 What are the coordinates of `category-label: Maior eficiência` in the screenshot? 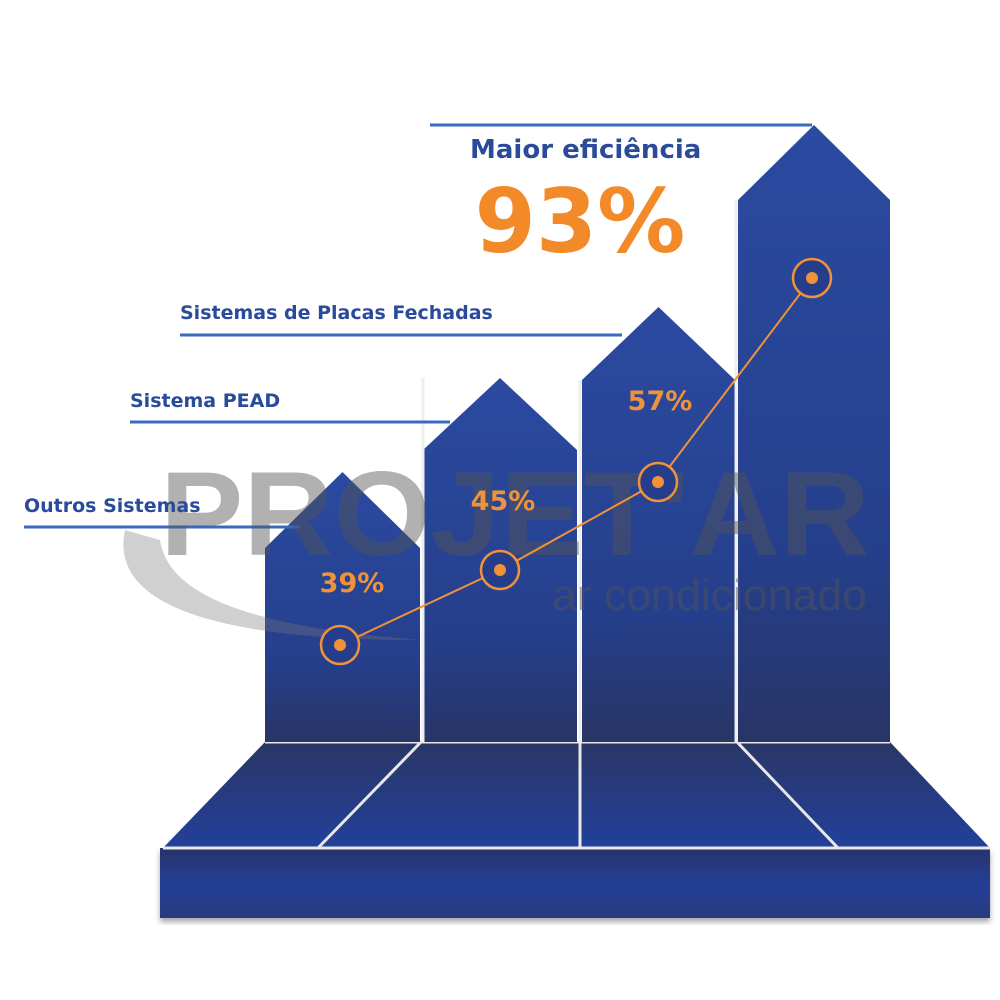 It's located at (585, 150).